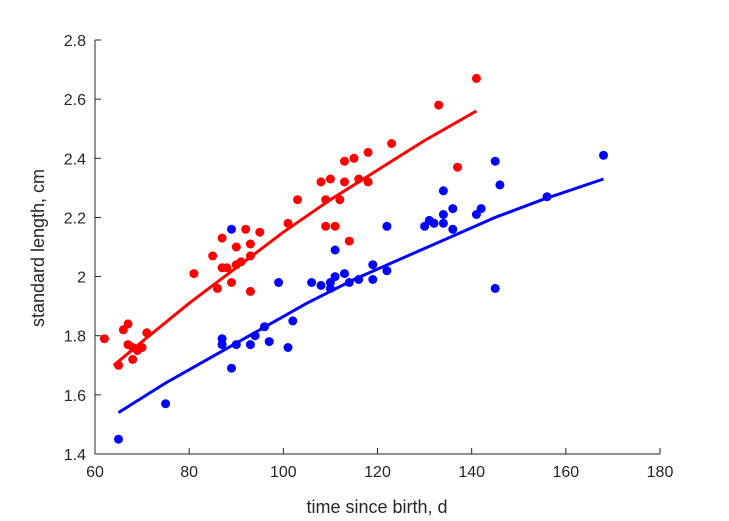 The height and width of the screenshot is (521, 729). I want to click on x-tick-label: 100, so click(283, 472).